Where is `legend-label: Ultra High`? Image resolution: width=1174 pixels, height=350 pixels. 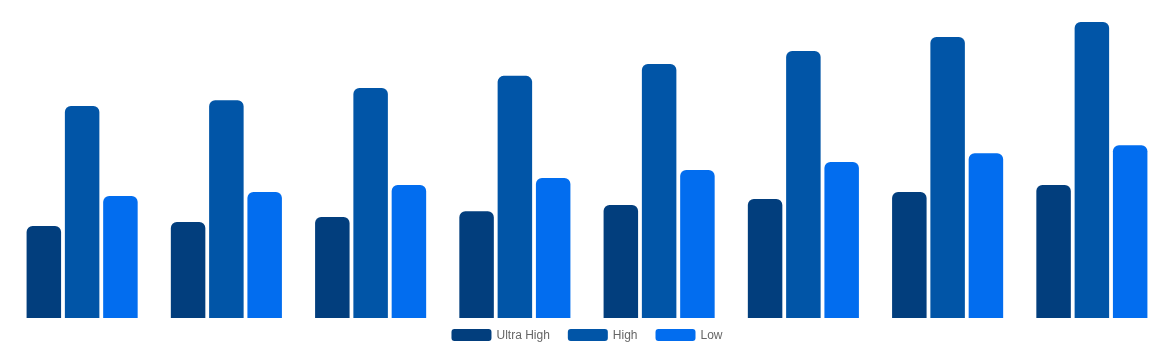 legend-label: Ultra High is located at coordinates (523, 335).